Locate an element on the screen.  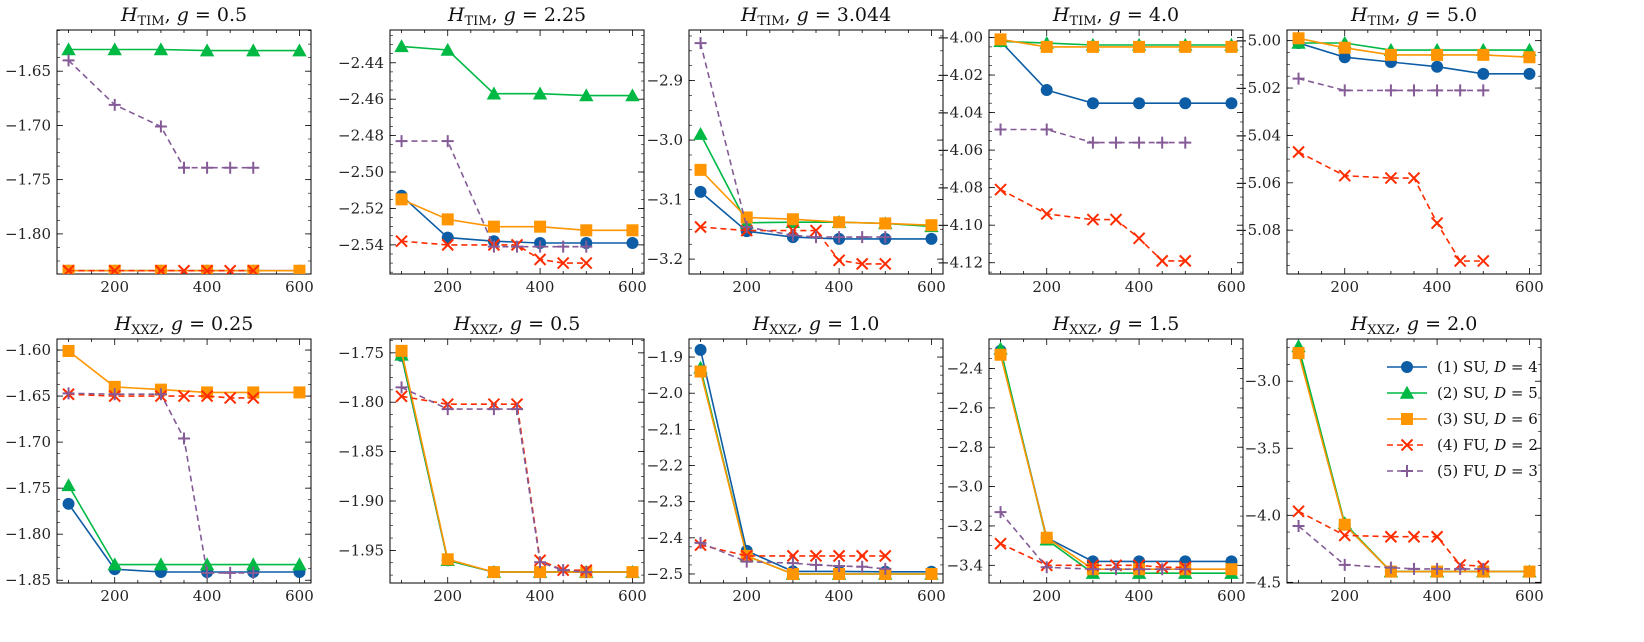
y-tick-label: −1.85 is located at coordinates (28, 580).